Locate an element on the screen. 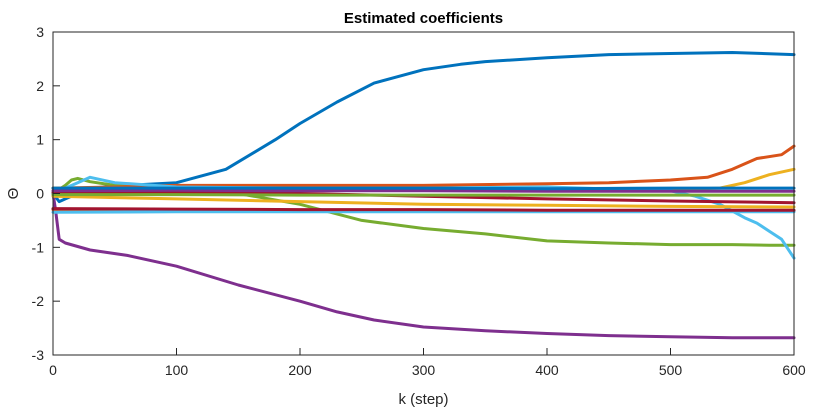 This screenshot has width=814, height=411. y-tick-label: 0 is located at coordinates (40, 194).